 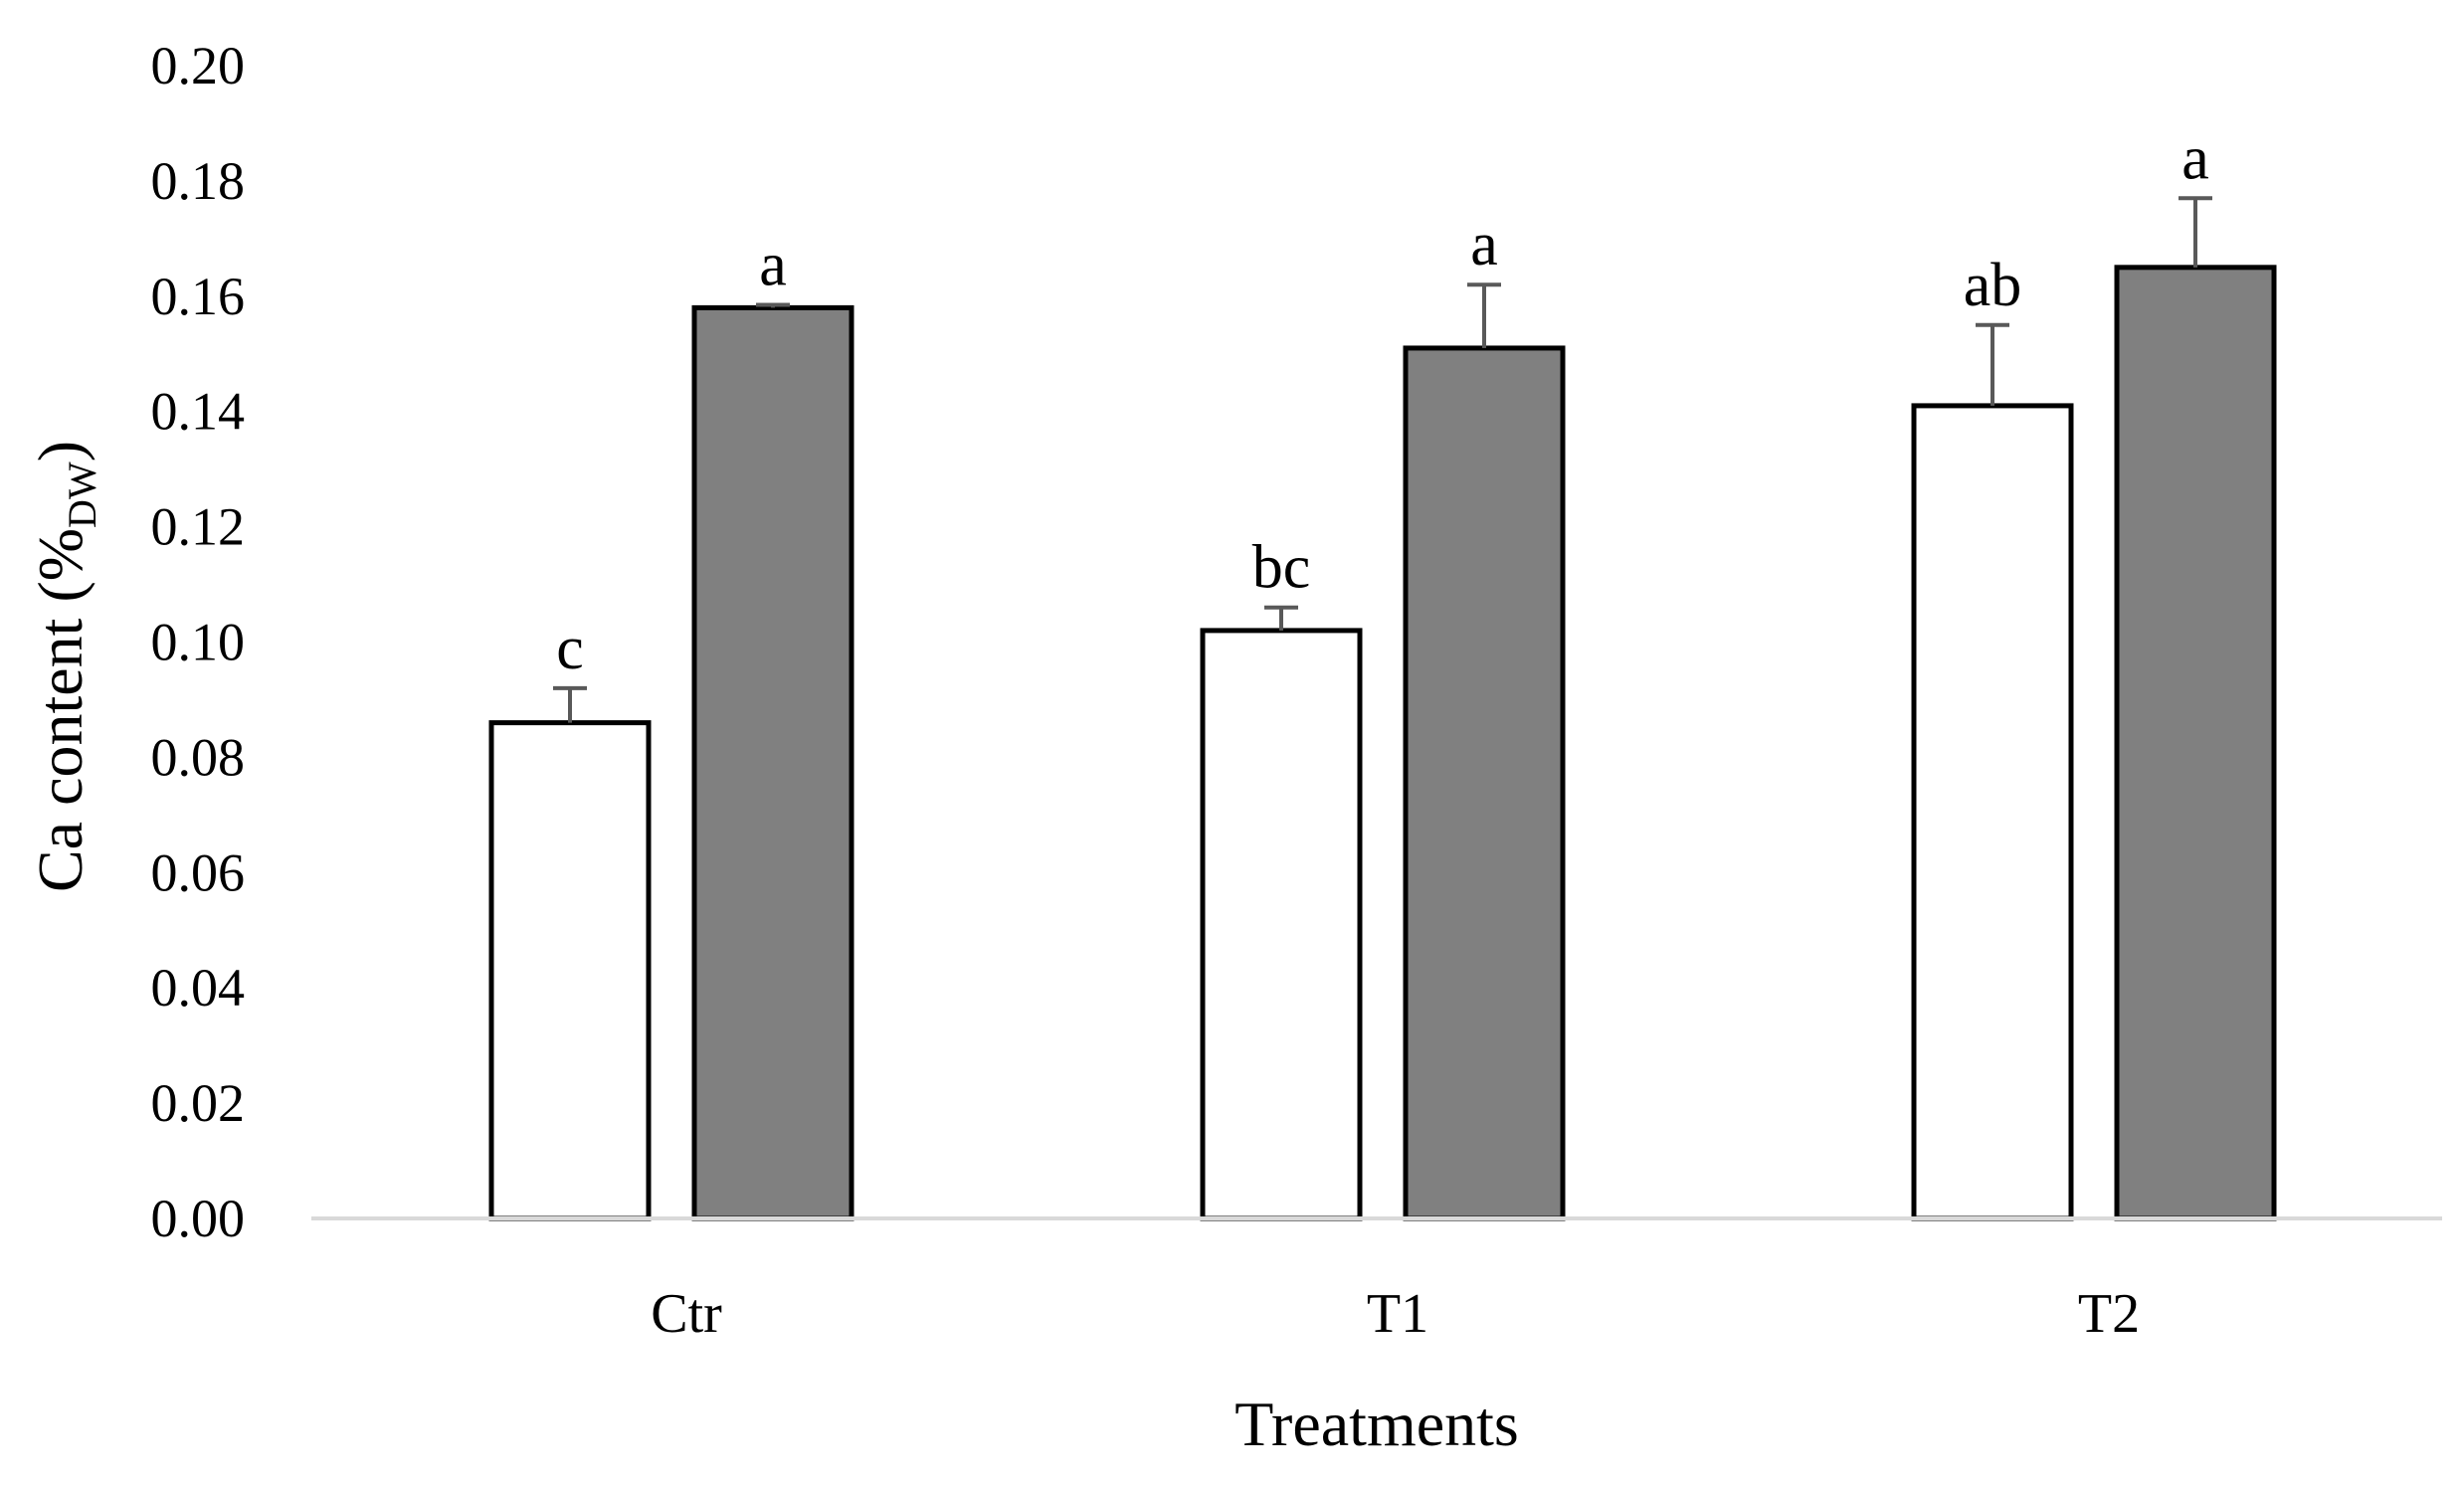 I want to click on y-tick-label: 0.14, so click(x=198, y=412).